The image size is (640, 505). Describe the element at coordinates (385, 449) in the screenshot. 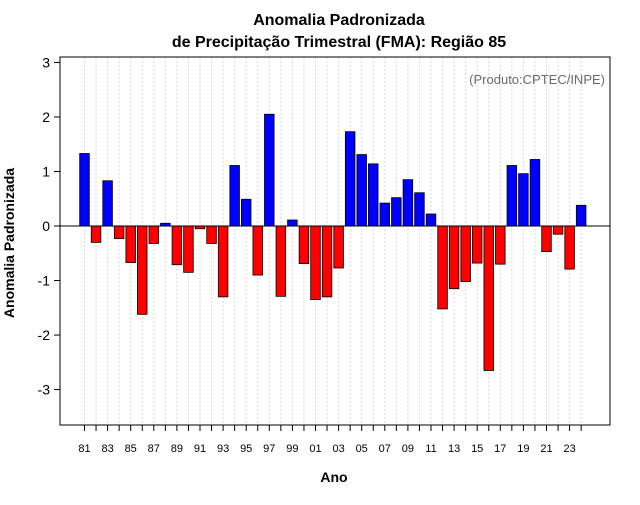

I see `x-tick-label: 07` at that location.